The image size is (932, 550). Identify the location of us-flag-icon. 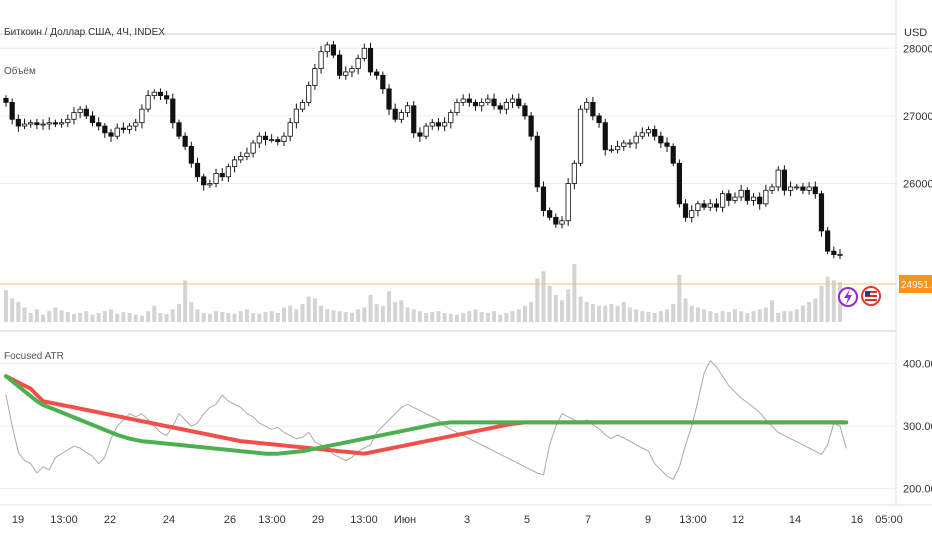
(871, 296).